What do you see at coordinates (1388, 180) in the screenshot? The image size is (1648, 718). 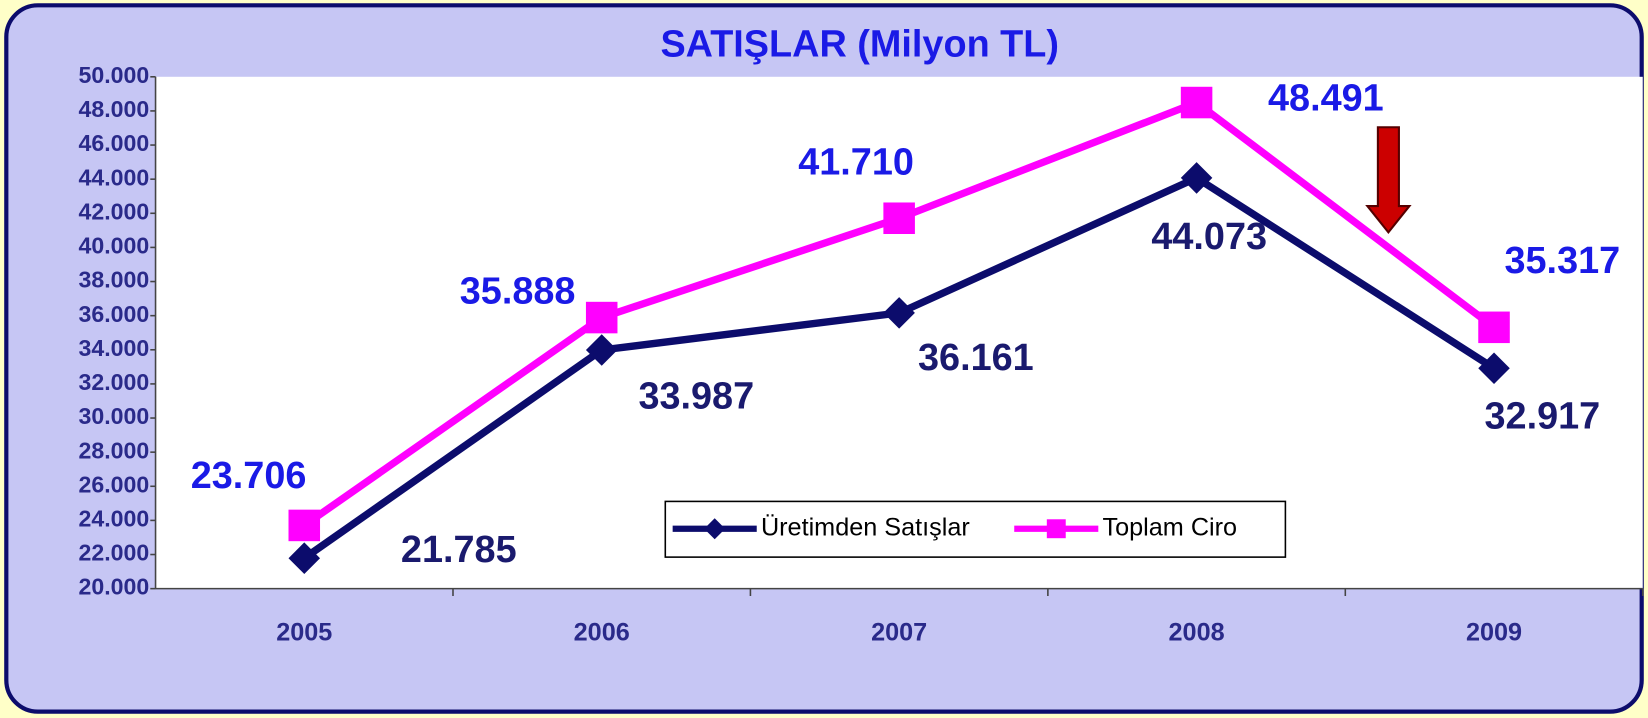 I see `arrow-annotation` at bounding box center [1388, 180].